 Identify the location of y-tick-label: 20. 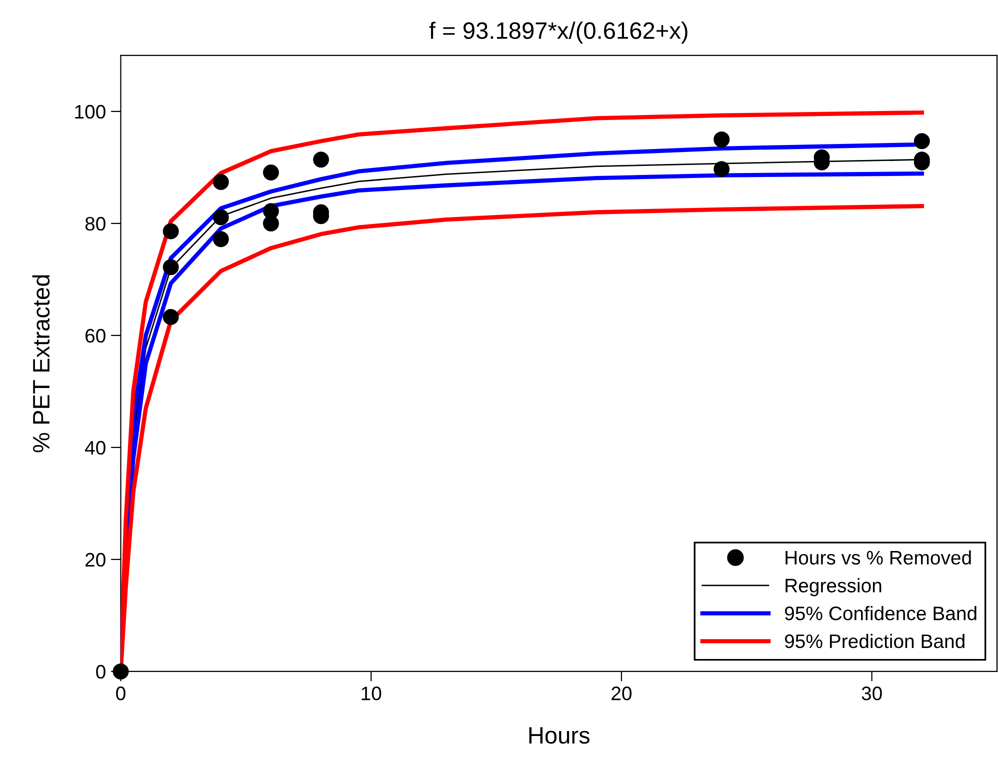
(96, 559).